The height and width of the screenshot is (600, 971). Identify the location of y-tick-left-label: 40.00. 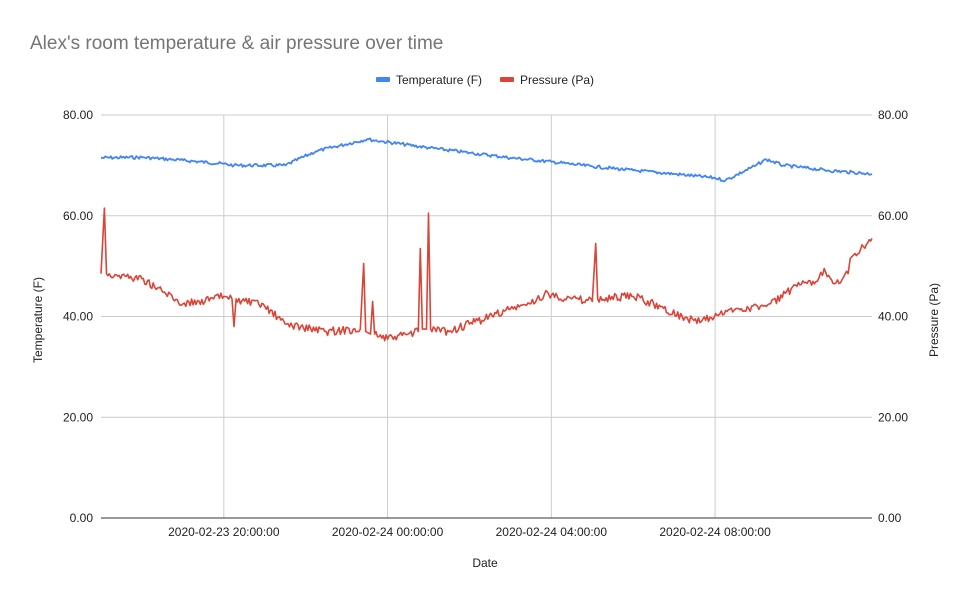
(78, 317).